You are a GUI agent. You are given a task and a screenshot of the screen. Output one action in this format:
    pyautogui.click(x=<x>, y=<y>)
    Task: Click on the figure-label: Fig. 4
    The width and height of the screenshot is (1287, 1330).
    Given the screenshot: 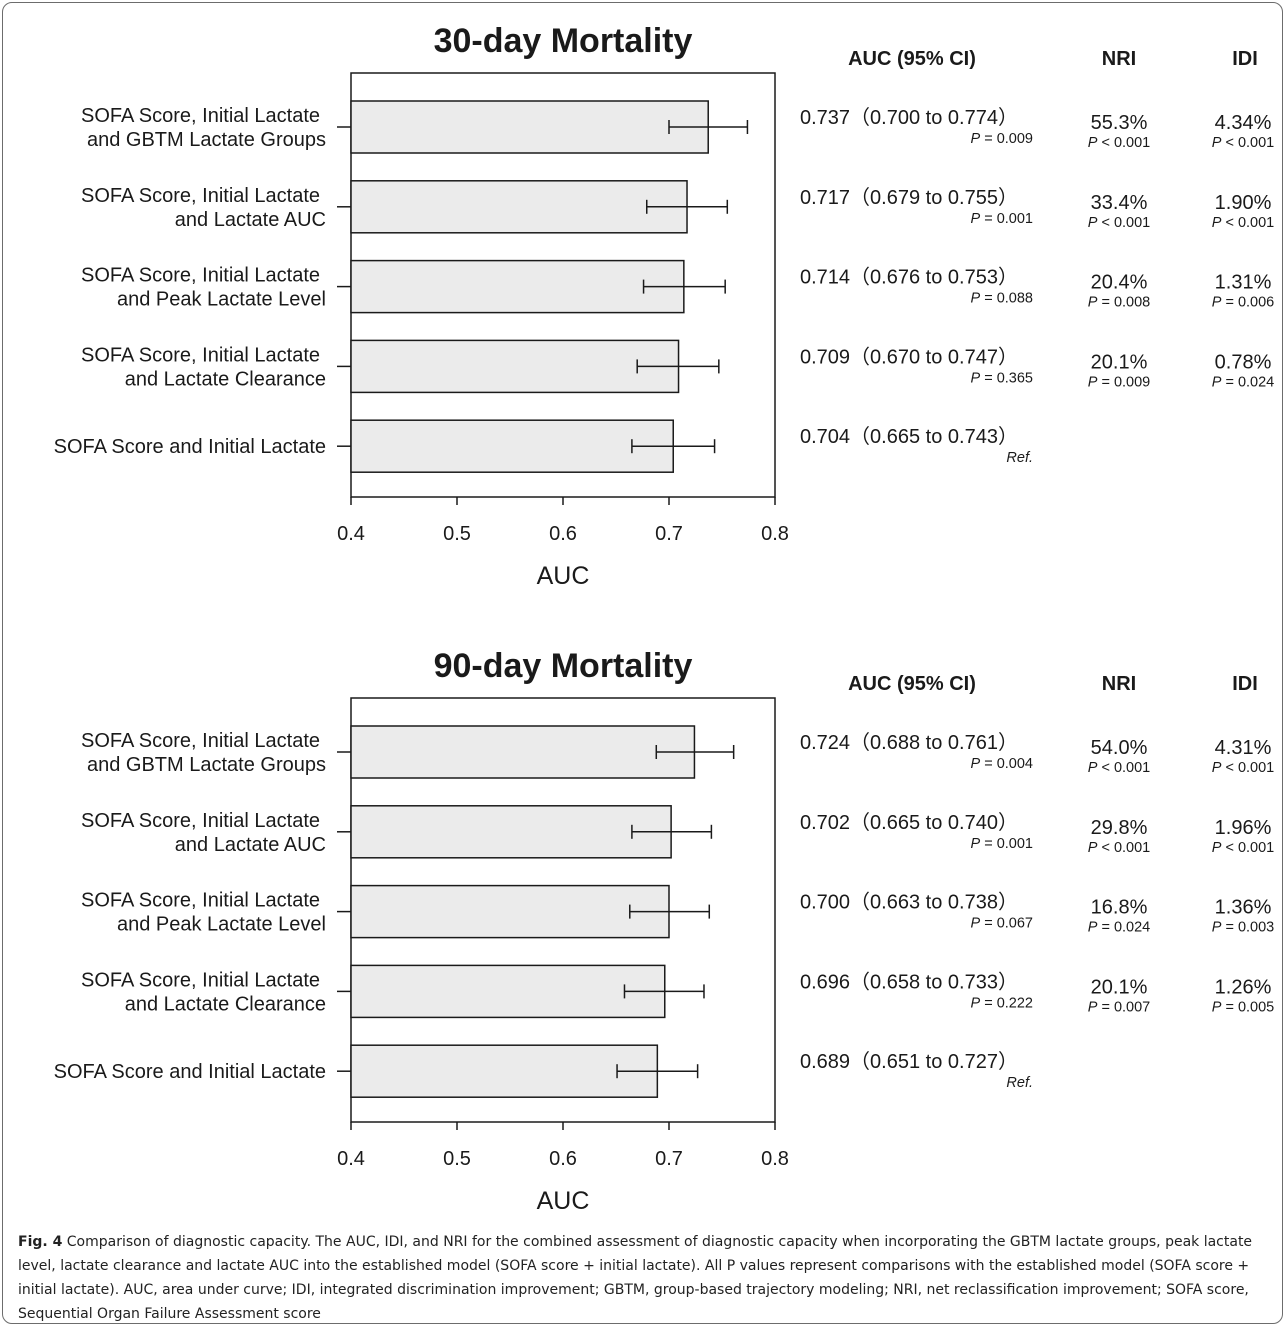 What is the action you would take?
    pyautogui.click(x=40, y=1242)
    